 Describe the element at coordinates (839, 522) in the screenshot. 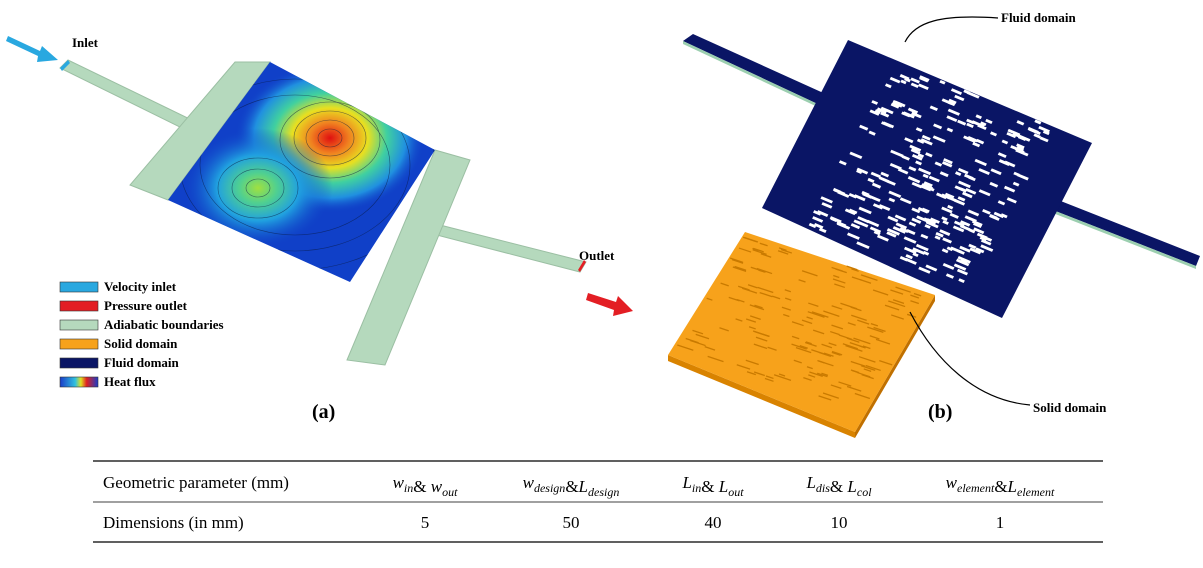

I see `table-cell: 10` at that location.